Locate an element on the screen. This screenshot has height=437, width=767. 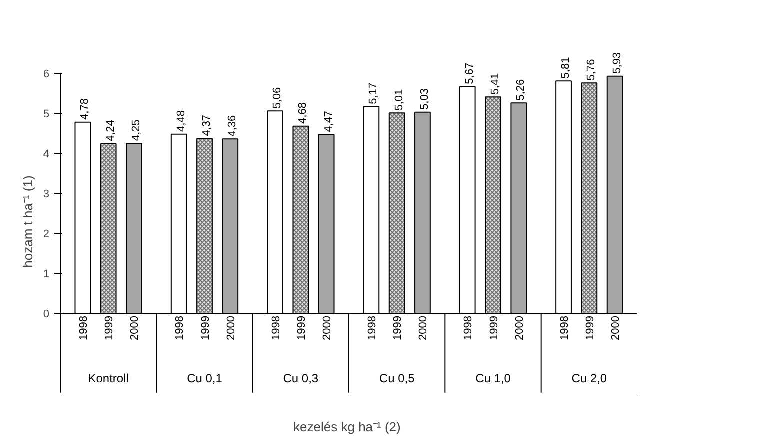
x-tick-label: Kontroll is located at coordinates (108, 378).